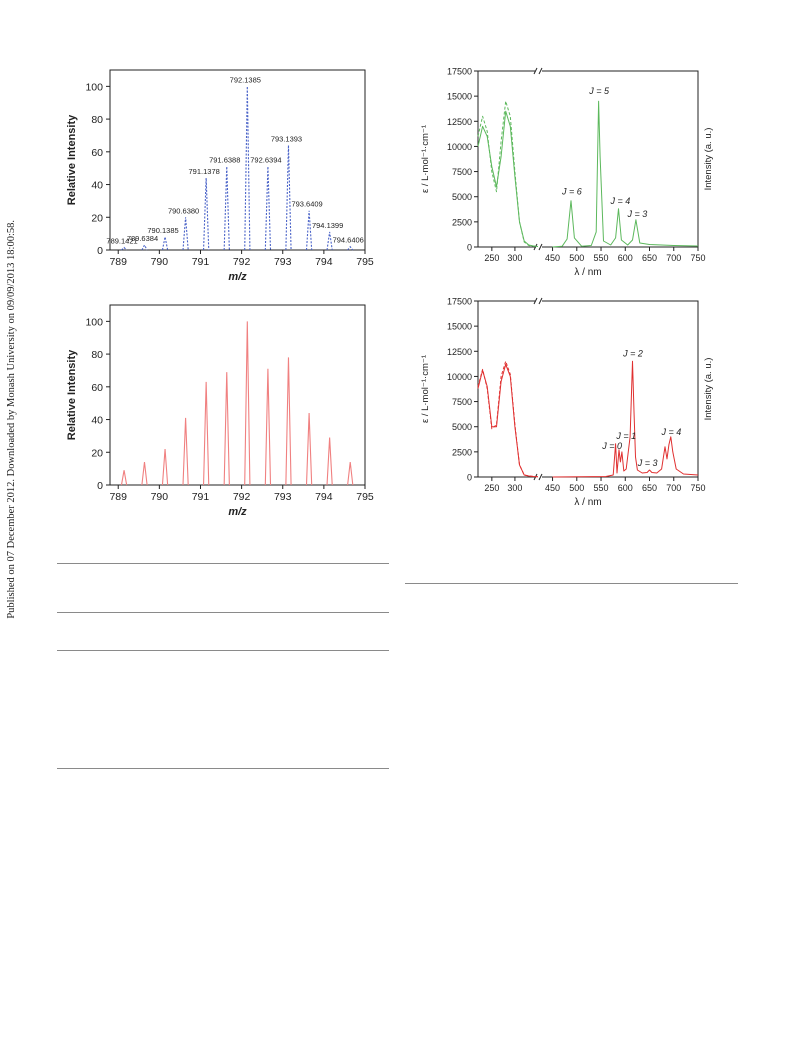 This screenshot has height=1039, width=793. I want to click on x-tick-label: 789, so click(118, 497).